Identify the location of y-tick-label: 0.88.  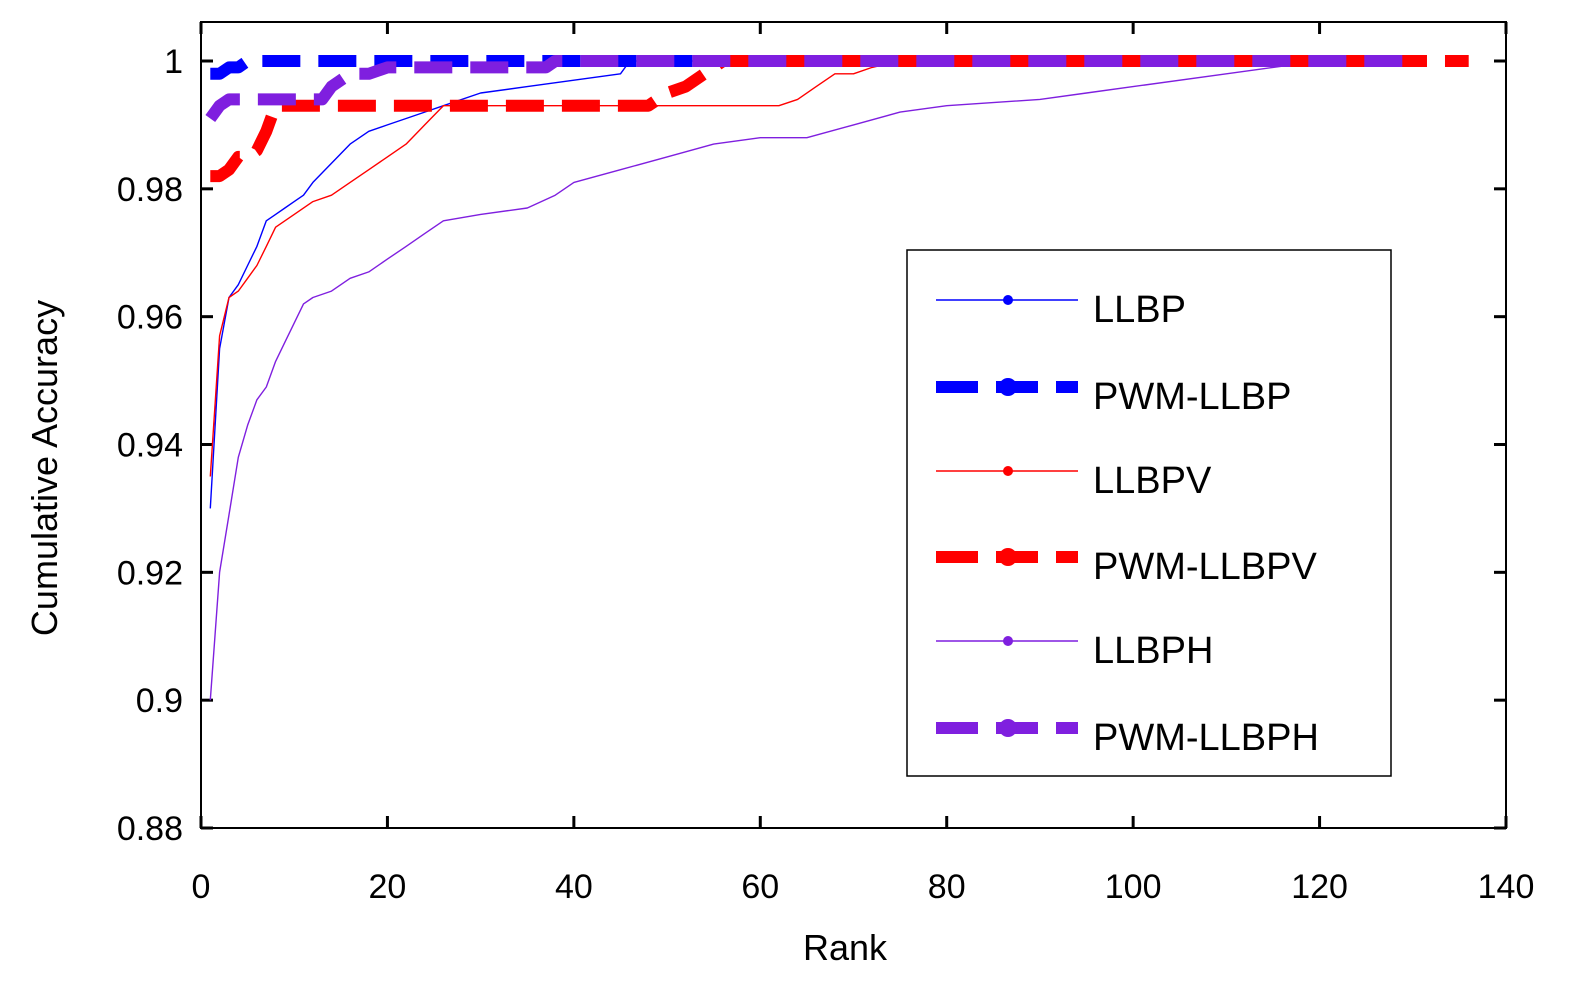
(150, 829).